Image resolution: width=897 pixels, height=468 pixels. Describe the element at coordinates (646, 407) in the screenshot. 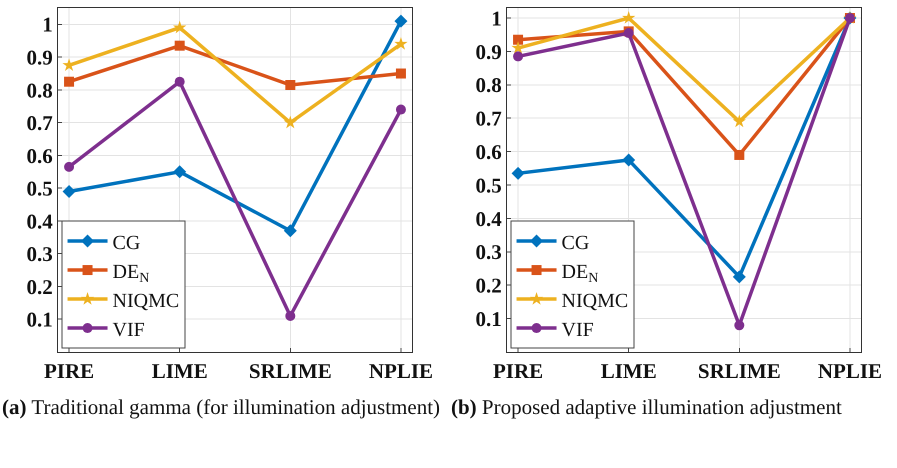

I see `text: (b) Proposed adaptive illumination adjustment` at that location.